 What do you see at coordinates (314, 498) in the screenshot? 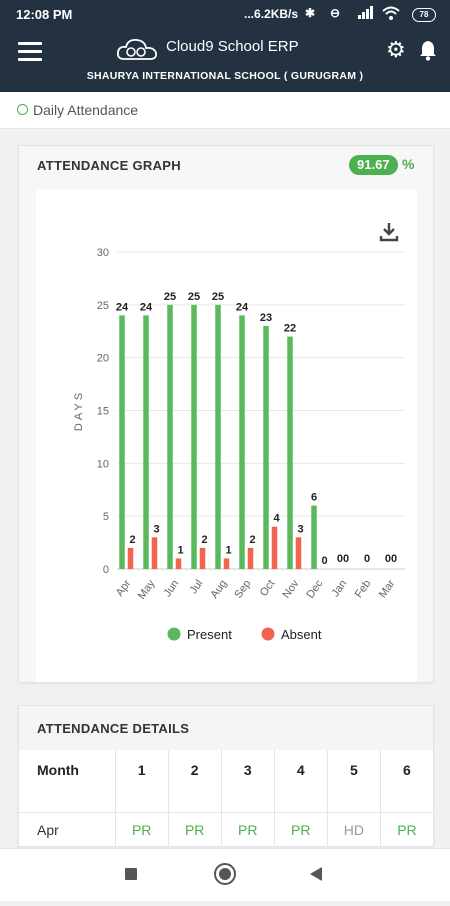
I see `data-label-present: 6` at bounding box center [314, 498].